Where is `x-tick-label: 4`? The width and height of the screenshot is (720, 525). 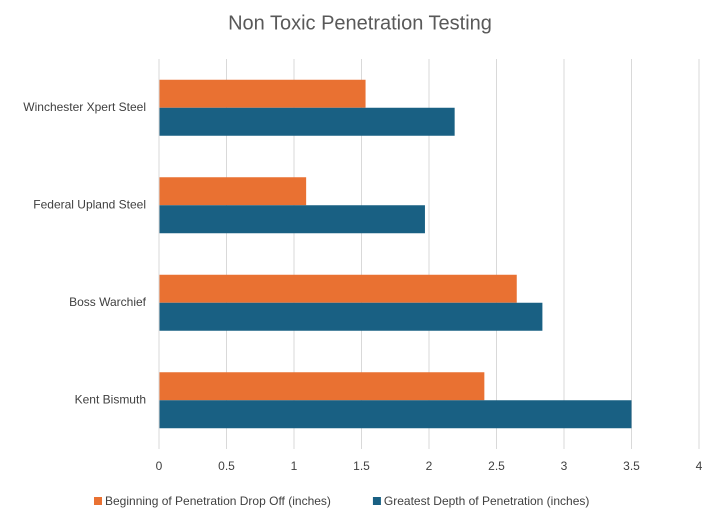
x-tick-label: 4 is located at coordinates (699, 466).